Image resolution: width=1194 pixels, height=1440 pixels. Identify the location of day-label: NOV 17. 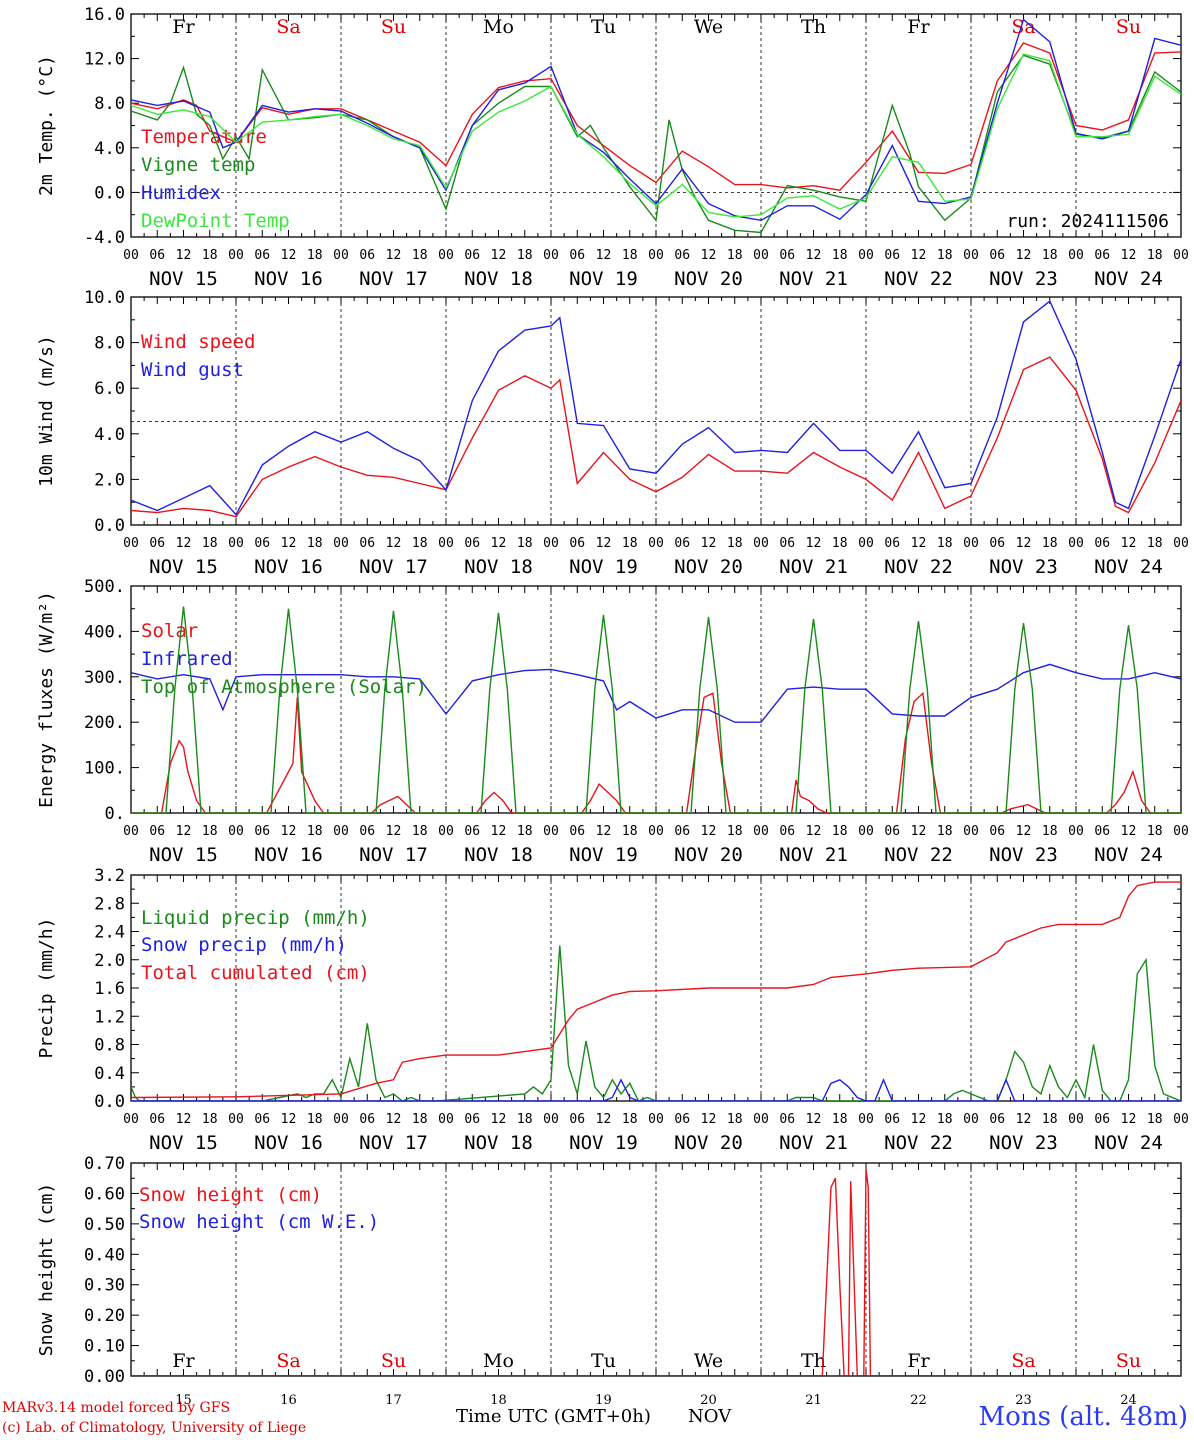
(393, 855).